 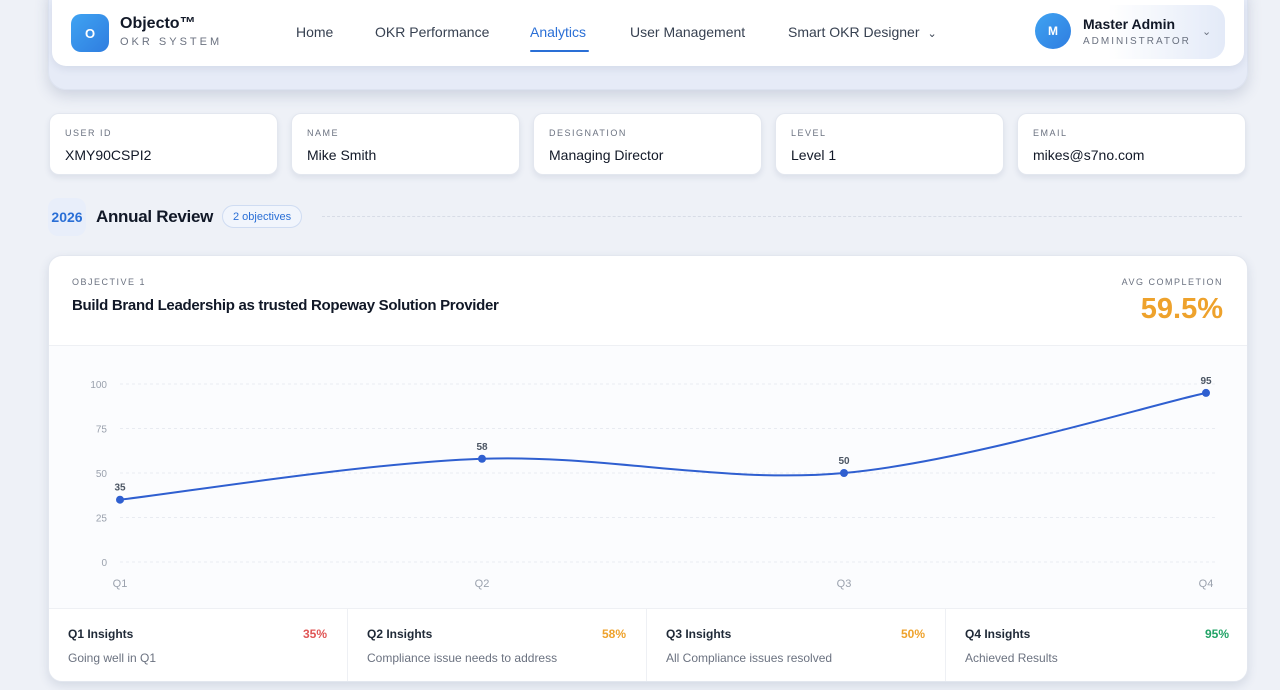 I want to click on x-tick-label: Q2, so click(x=482, y=584).